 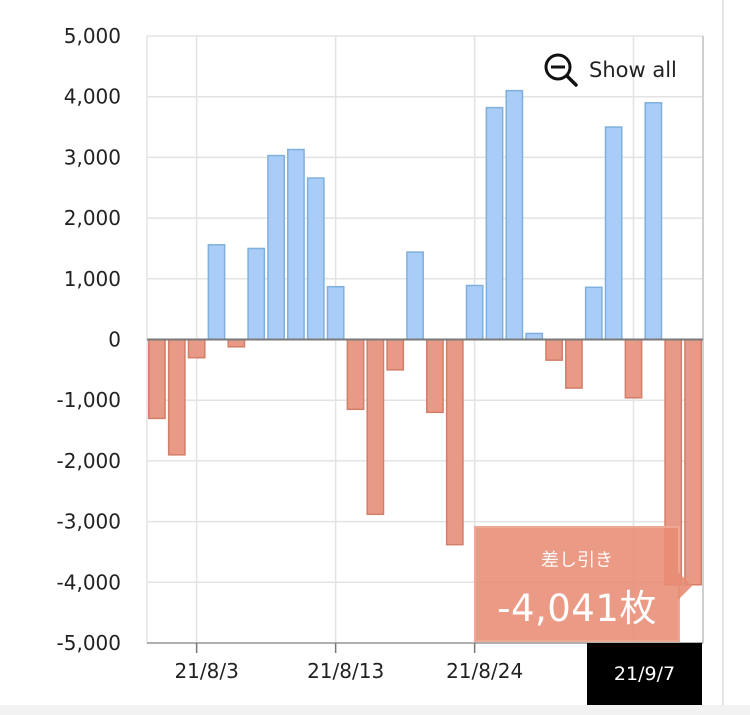 I want to click on y-tick-label: 0, so click(x=114, y=340).